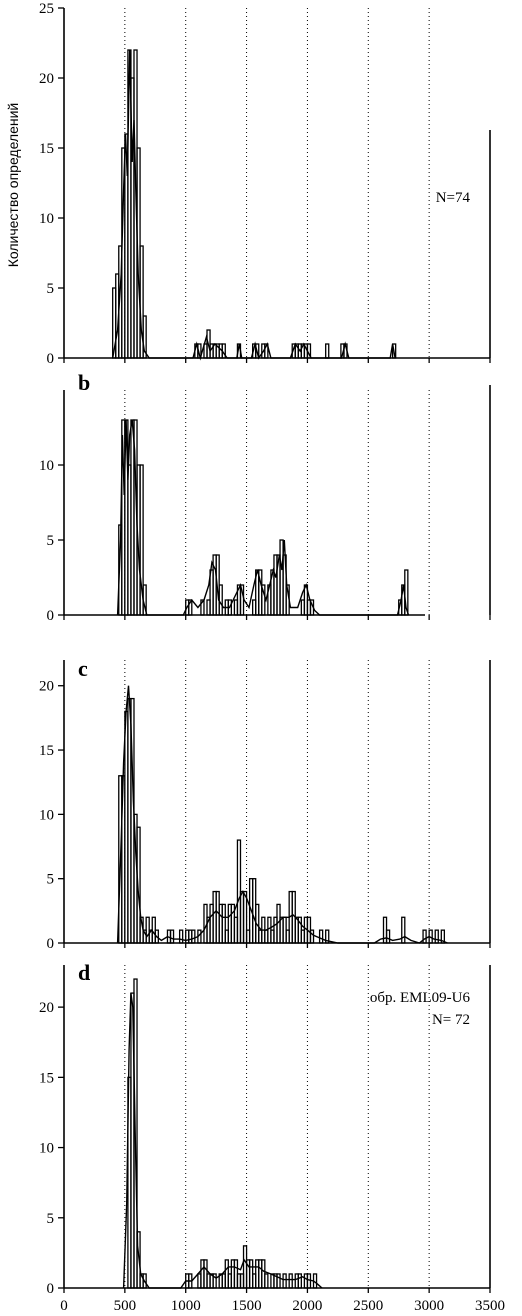  Describe the element at coordinates (247, 1306) in the screenshot. I see `x-tick-label: 1500` at that location.